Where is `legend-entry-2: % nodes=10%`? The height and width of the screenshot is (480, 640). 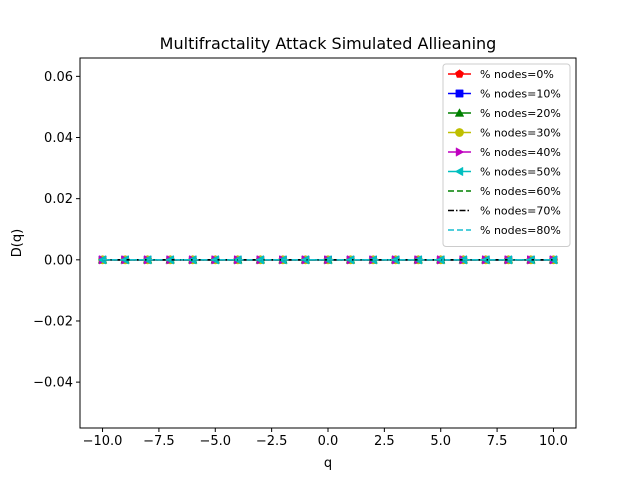 legend-entry-2: % nodes=10% is located at coordinates (504, 94).